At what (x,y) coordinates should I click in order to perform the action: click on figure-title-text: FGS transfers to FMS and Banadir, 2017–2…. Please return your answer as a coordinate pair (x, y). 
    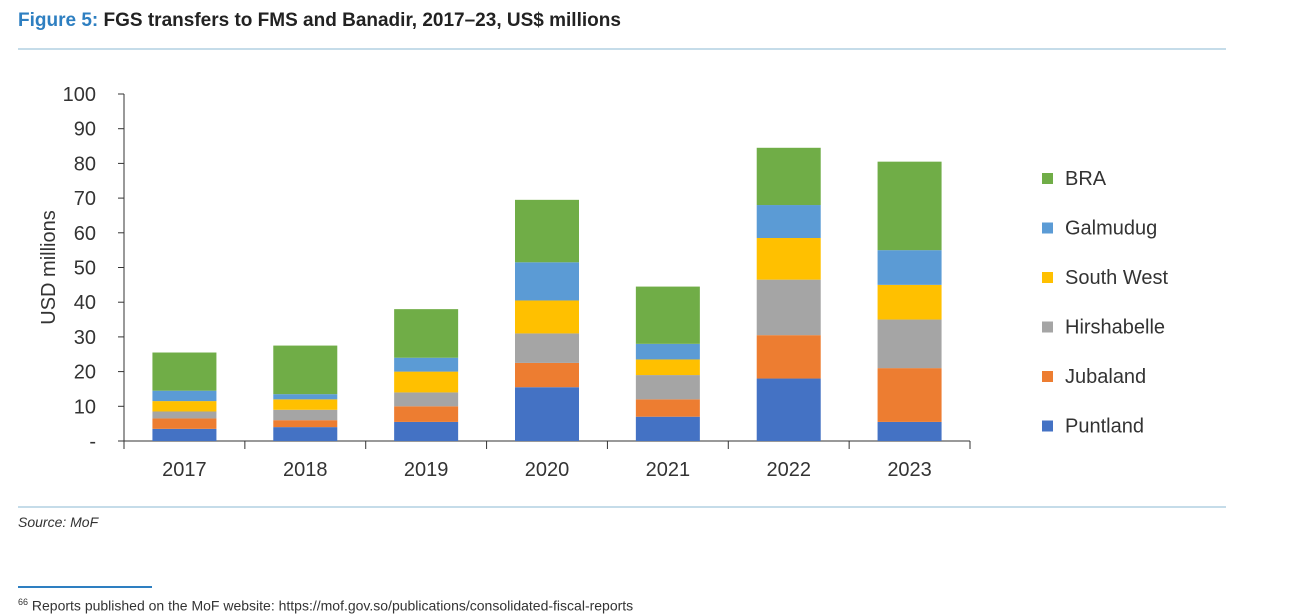
    Looking at the image, I should click on (362, 20).